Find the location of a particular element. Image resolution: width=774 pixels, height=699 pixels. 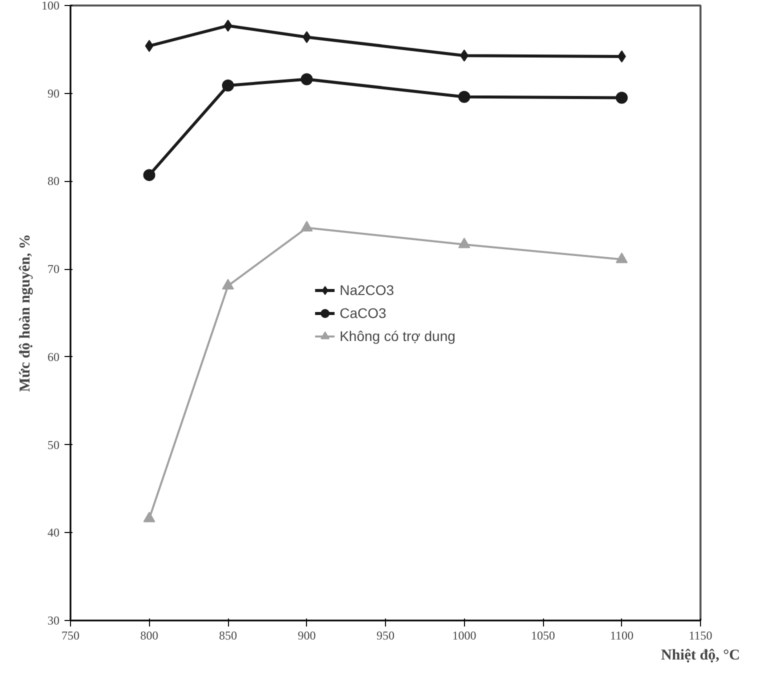

legend-label: Không có trợ dung is located at coordinates (398, 336).